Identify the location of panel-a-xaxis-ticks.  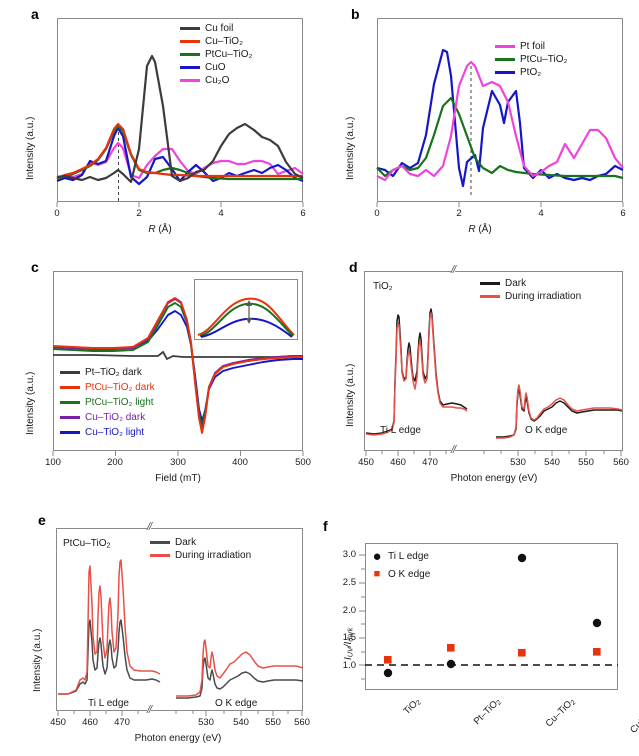
(180, 204).